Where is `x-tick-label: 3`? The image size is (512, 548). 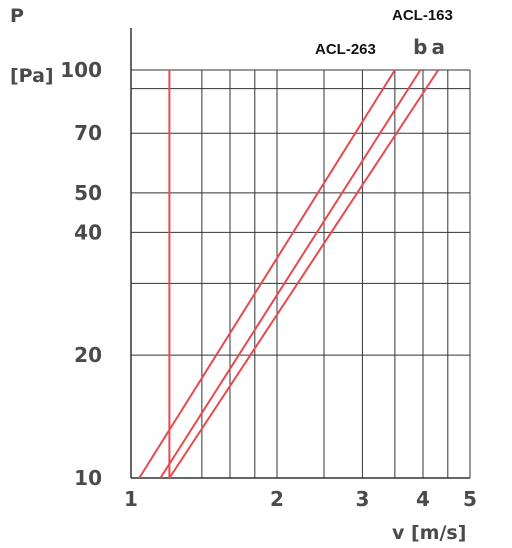
x-tick-label: 3 is located at coordinates (362, 499).